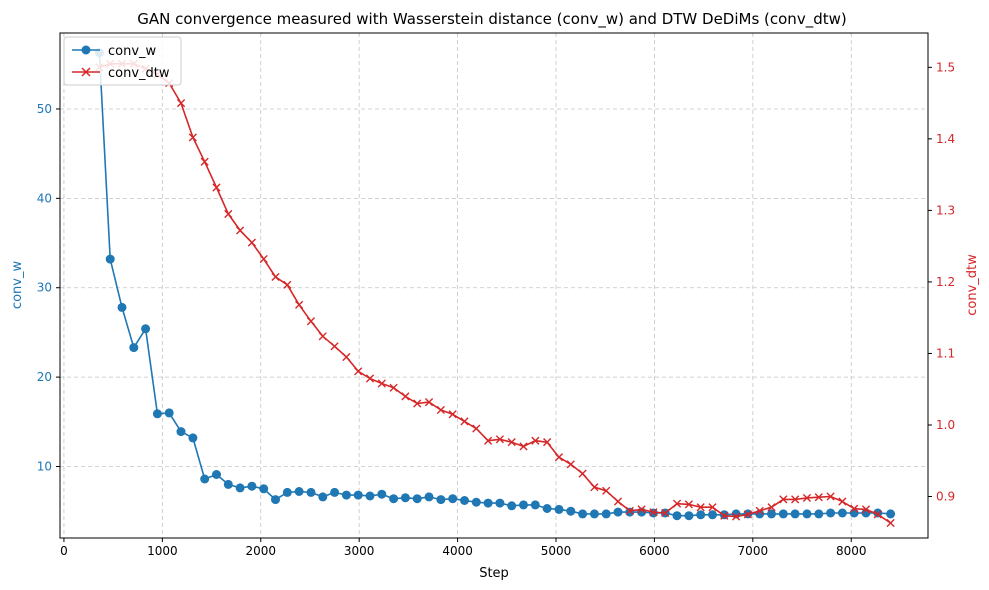 The height and width of the screenshot is (590, 989). Describe the element at coordinates (64, 551) in the screenshot. I see `x-tick-label: 0` at that location.